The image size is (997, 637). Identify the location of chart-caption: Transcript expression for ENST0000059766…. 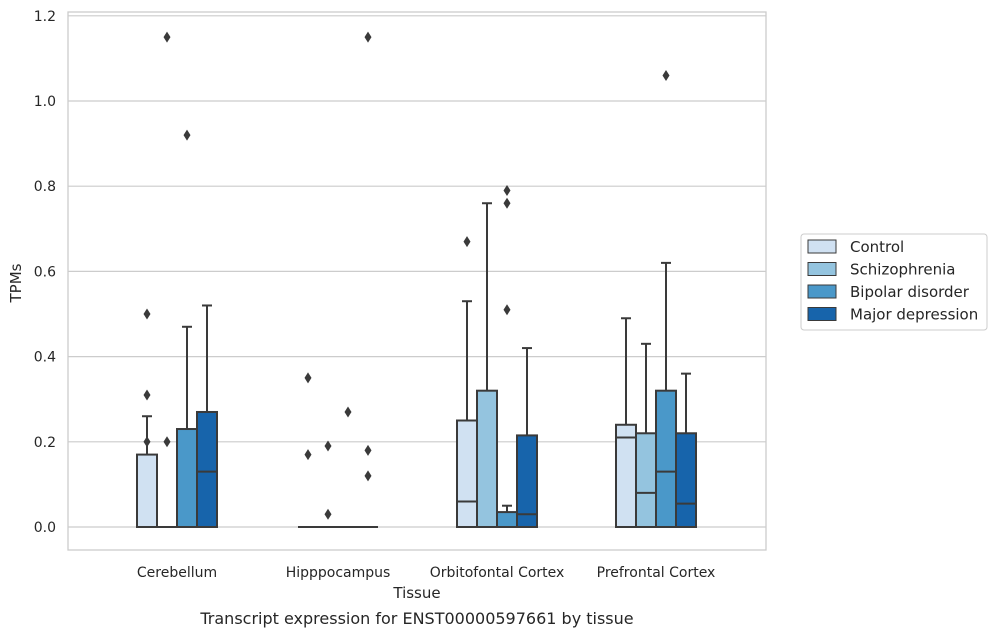
(416, 618).